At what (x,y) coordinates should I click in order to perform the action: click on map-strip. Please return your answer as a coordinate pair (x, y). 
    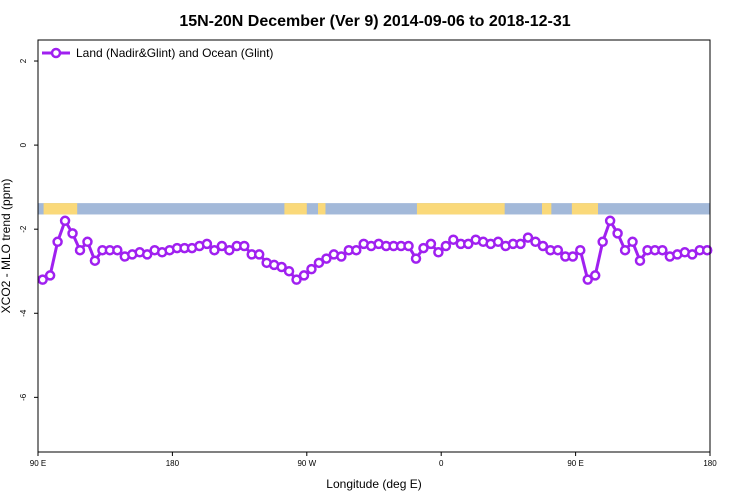
    Looking at the image, I should click on (374, 209).